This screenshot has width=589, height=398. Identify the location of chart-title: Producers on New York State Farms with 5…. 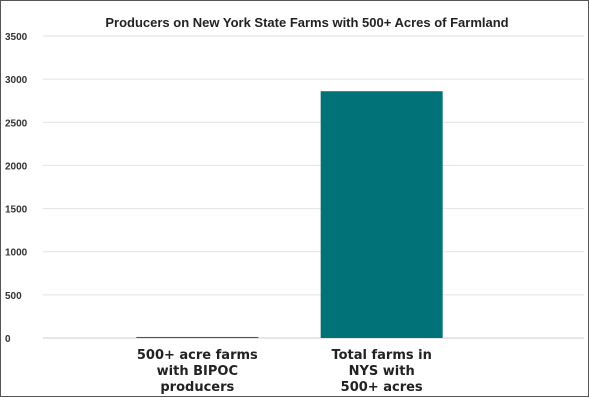
(306, 22).